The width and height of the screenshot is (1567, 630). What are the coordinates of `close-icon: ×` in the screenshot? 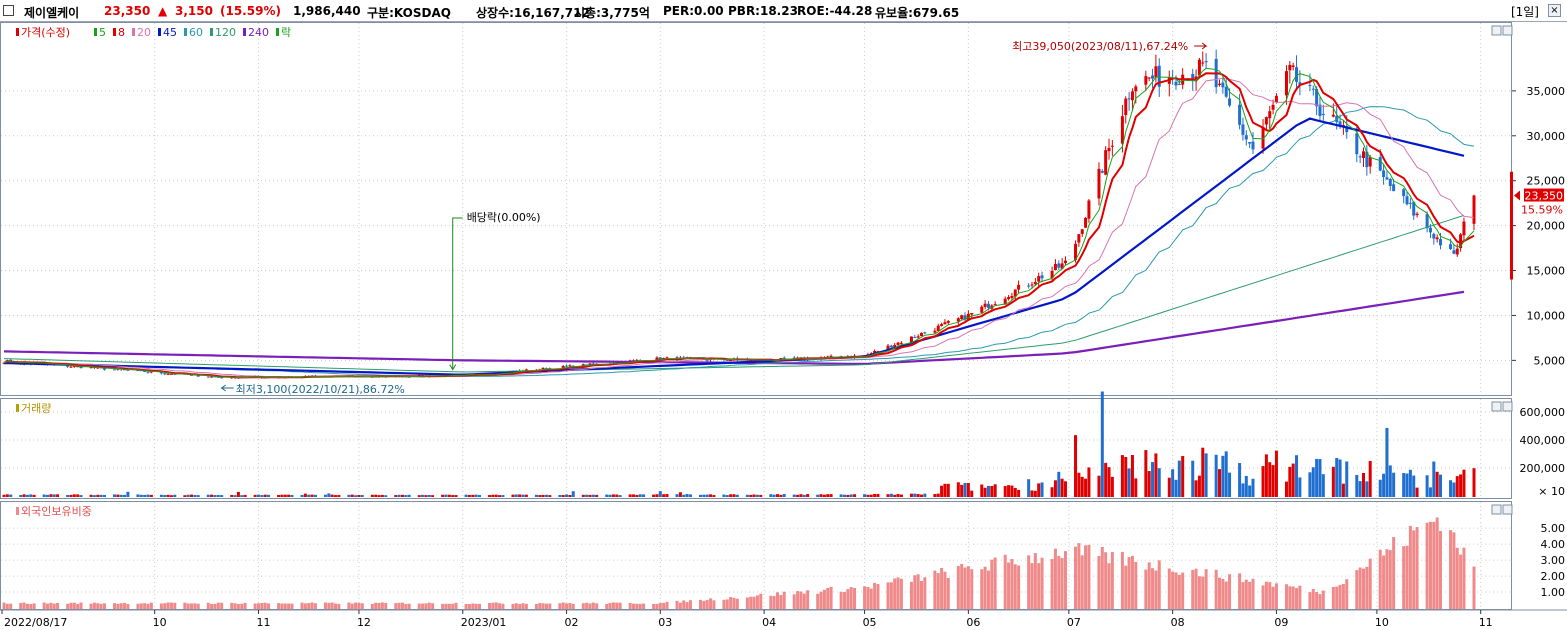 It's located at (1554, 10).